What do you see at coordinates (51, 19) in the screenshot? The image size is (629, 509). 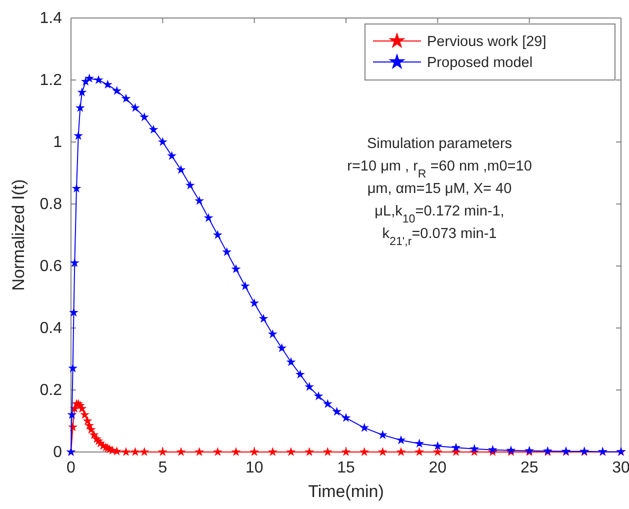 I see `y-tick-label: 1.4` at bounding box center [51, 19].